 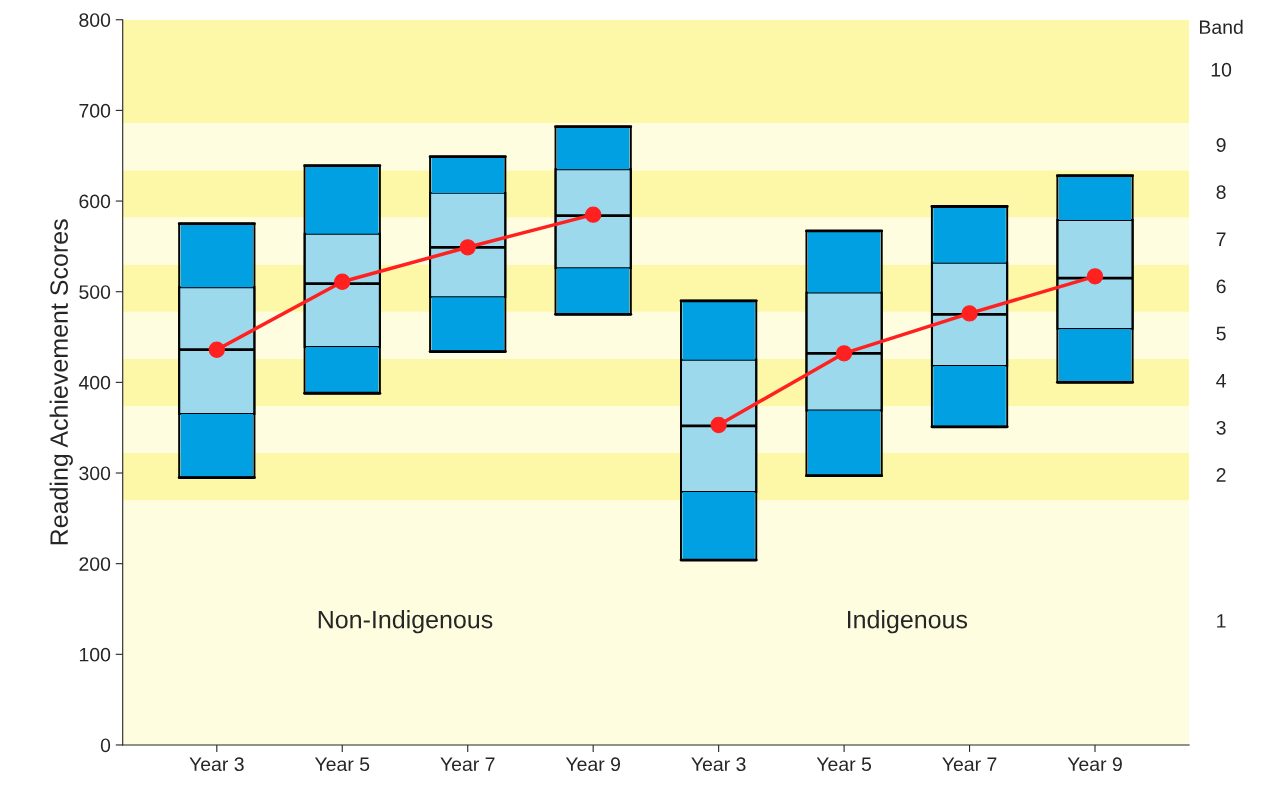 I want to click on y-tick-label: 800, so click(x=95, y=20).